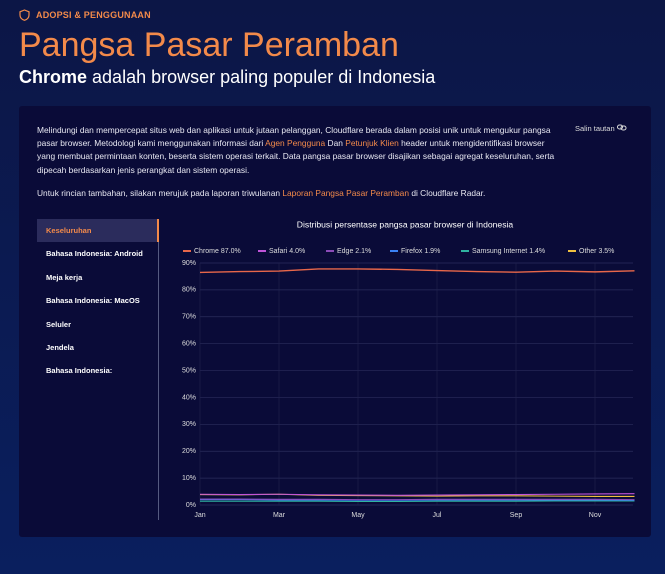  What do you see at coordinates (60, 347) in the screenshot?
I see `menu-item: Jendela` at bounding box center [60, 347].